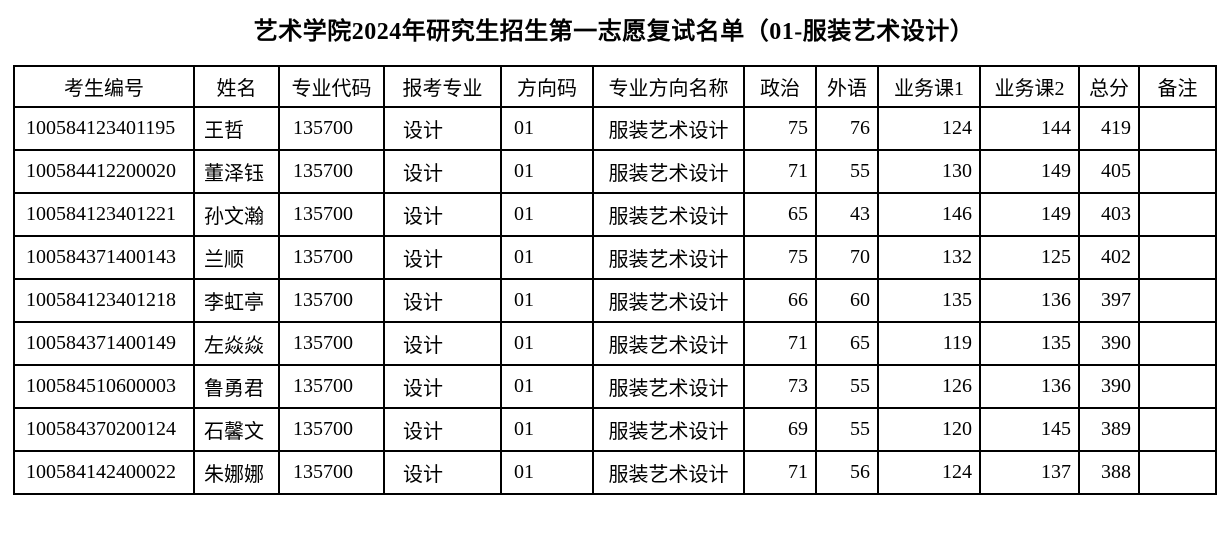 The image size is (1228, 548). Describe the element at coordinates (104, 472) in the screenshot. I see `cell-candidate-id: 100584142400022` at that location.